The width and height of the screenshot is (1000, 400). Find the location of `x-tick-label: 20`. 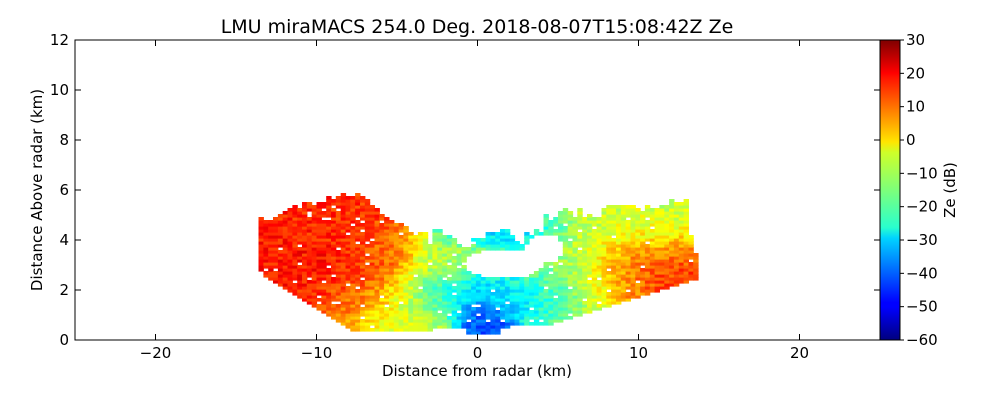

x-tick-label: 20 is located at coordinates (799, 353).